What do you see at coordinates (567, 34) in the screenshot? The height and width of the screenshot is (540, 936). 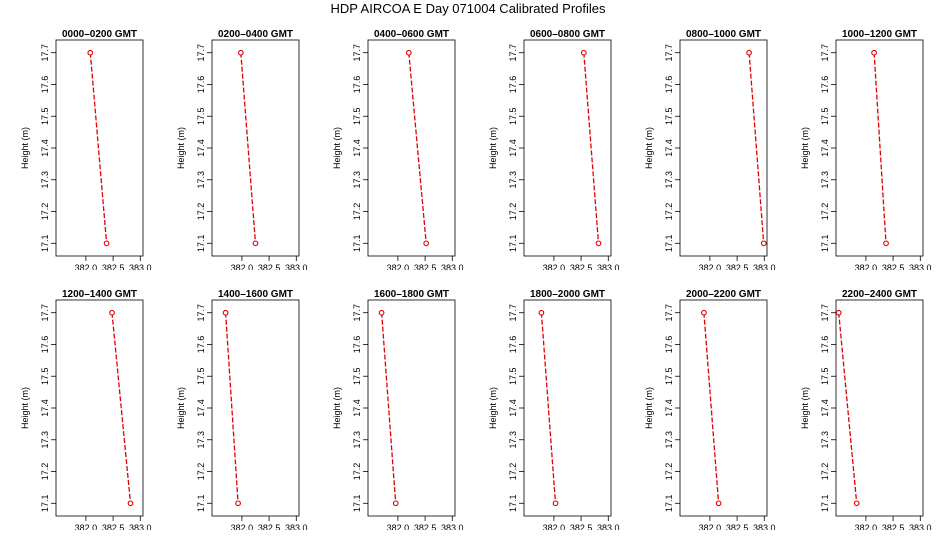 I see `panel-title: 0600–0800 GMT` at bounding box center [567, 34].